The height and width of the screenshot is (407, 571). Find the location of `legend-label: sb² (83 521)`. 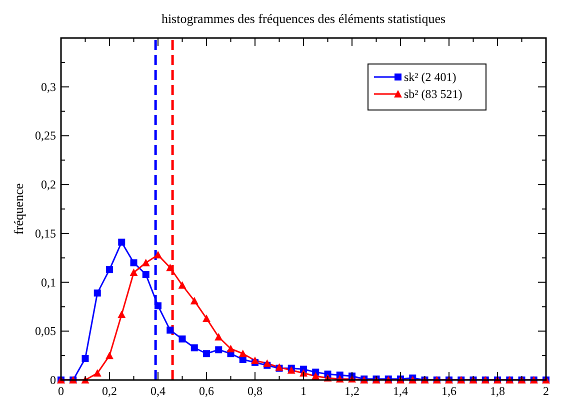

legend-label: sb² (83 521) is located at coordinates (433, 94).